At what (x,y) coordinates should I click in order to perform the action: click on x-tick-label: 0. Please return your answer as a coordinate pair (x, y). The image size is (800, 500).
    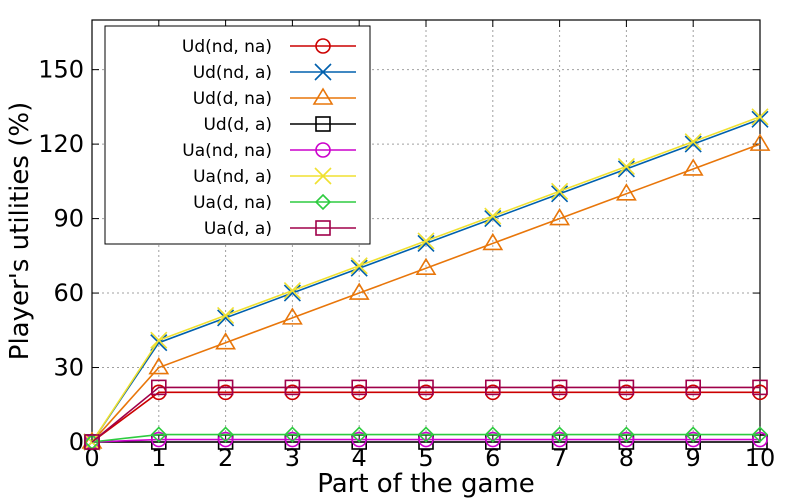
    Looking at the image, I should click on (91, 458).